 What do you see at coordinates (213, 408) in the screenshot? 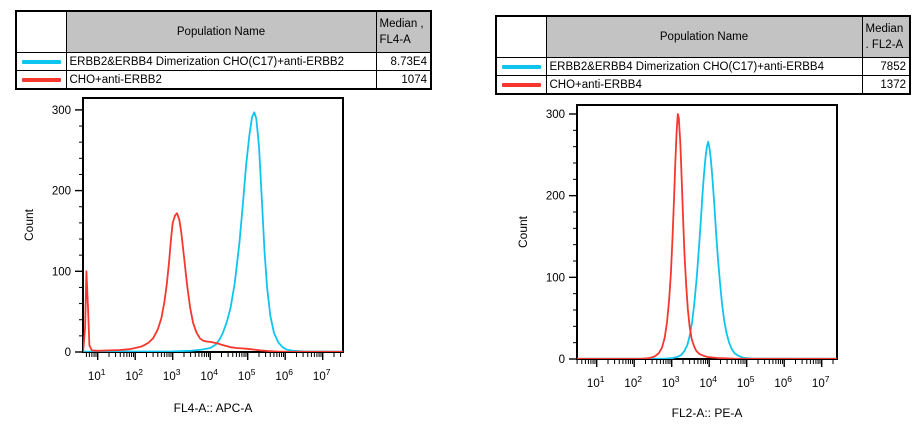
I see `x-axis-label: FL4-A:: APC-A` at bounding box center [213, 408].